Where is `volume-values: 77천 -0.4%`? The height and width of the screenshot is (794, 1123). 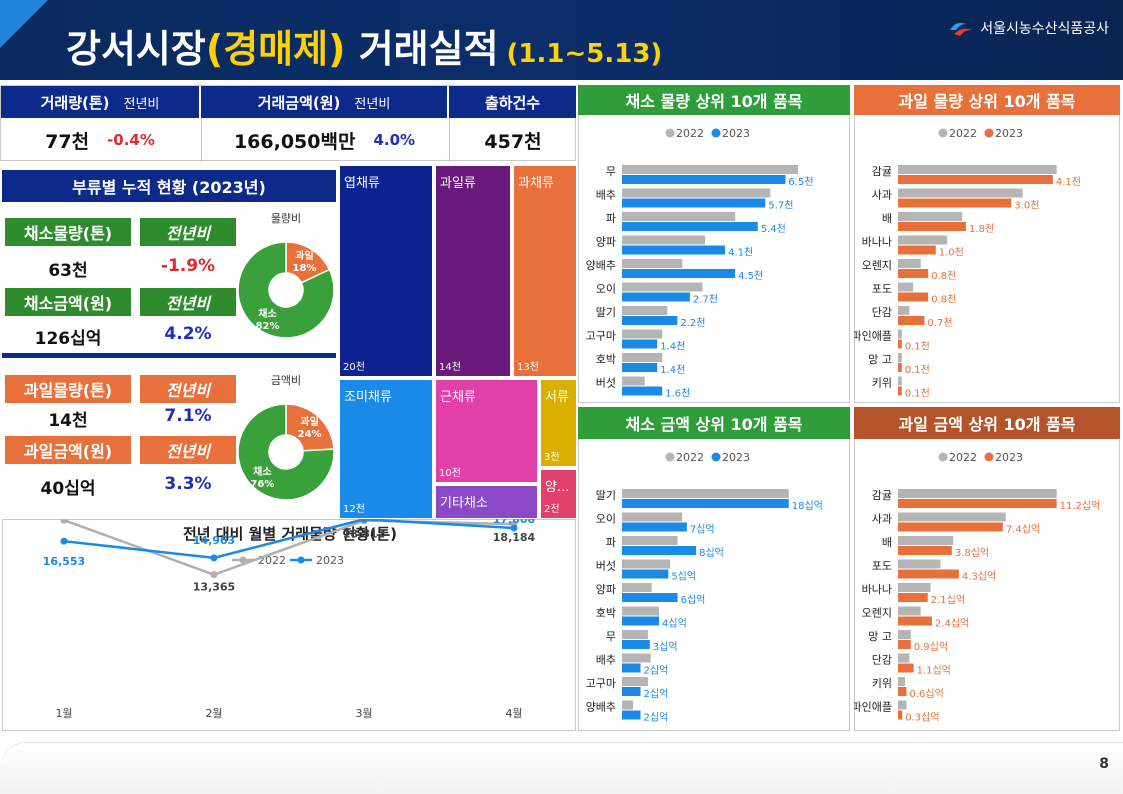
volume-values: 77천 -0.4% is located at coordinates (100, 141).